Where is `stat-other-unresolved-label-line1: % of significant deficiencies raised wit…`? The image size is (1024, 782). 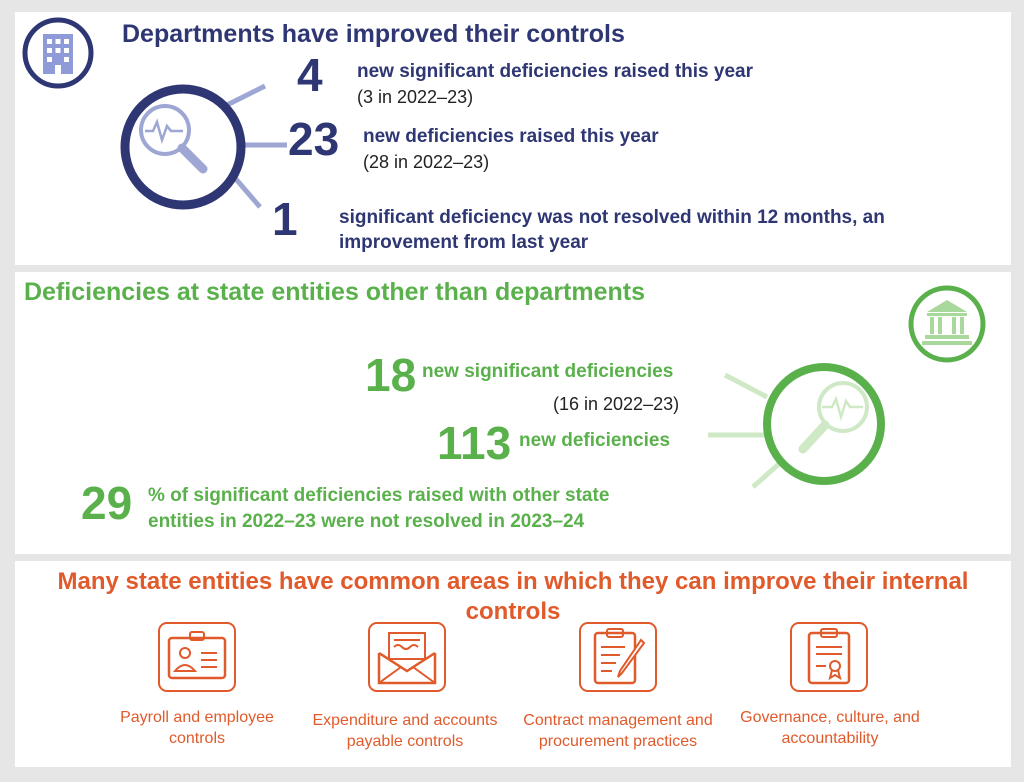
stat-other-unresolved-label-line1: % of significant deficiencies raised wit… is located at coordinates (379, 495).